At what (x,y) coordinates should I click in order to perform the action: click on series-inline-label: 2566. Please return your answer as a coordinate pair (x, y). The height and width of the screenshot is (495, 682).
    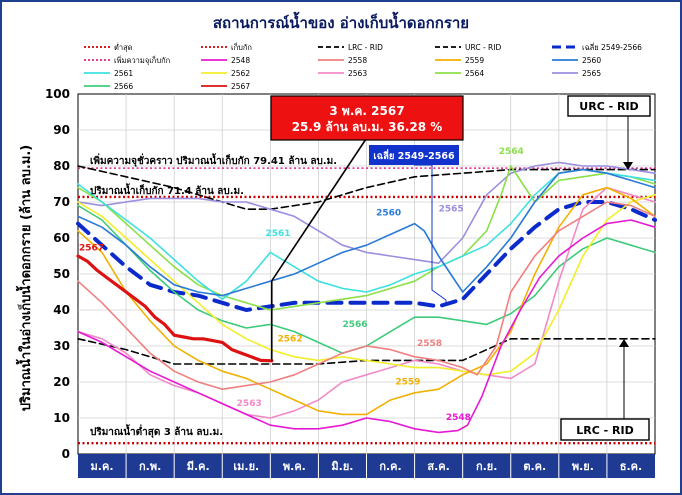
    Looking at the image, I should click on (354, 325).